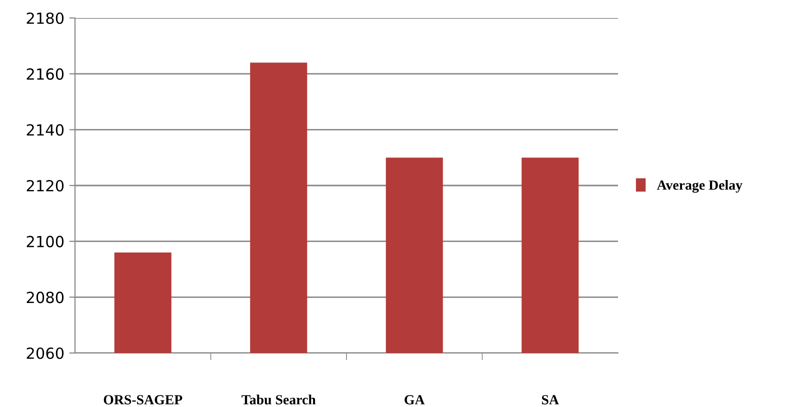 The height and width of the screenshot is (407, 812). What do you see at coordinates (45, 242) in the screenshot?
I see `y-tick-label: 2100` at bounding box center [45, 242].